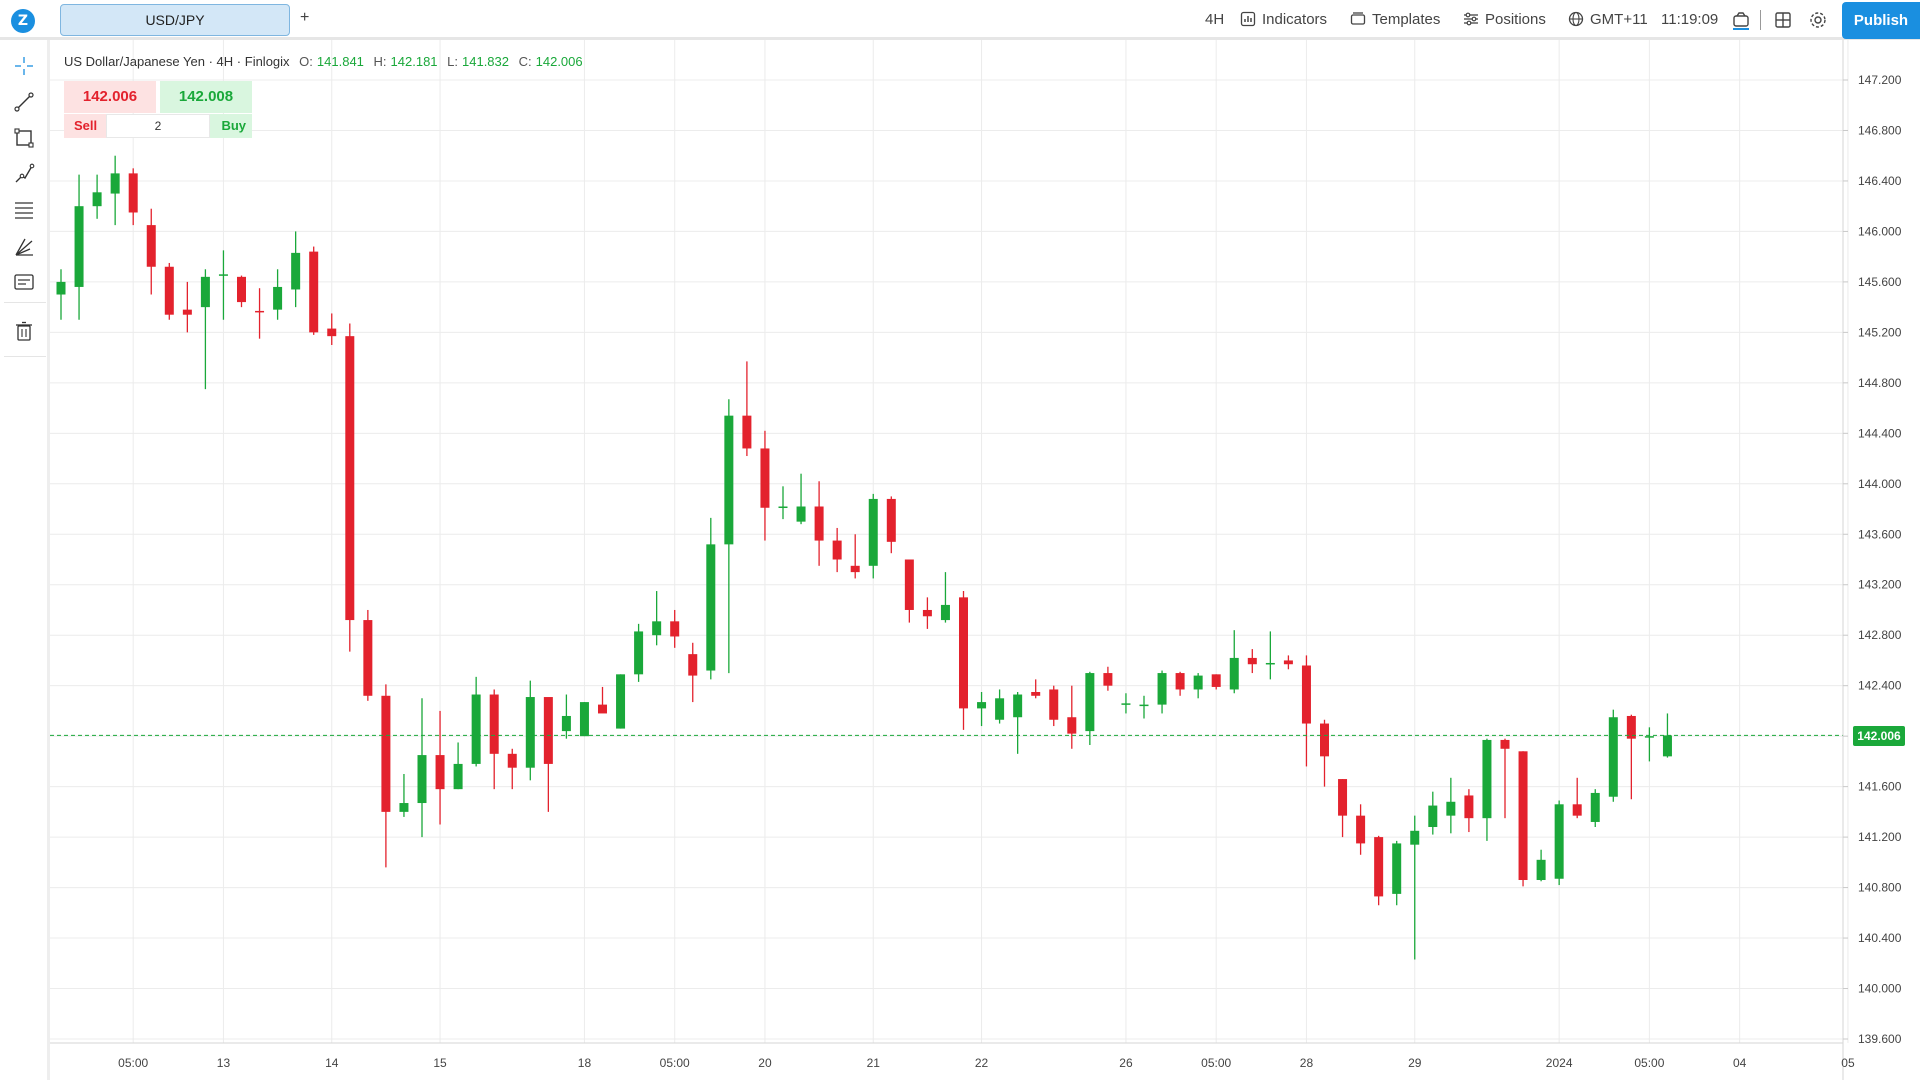 The width and height of the screenshot is (1920, 1080). What do you see at coordinates (1783, 20) in the screenshot?
I see `layout-icon` at bounding box center [1783, 20].